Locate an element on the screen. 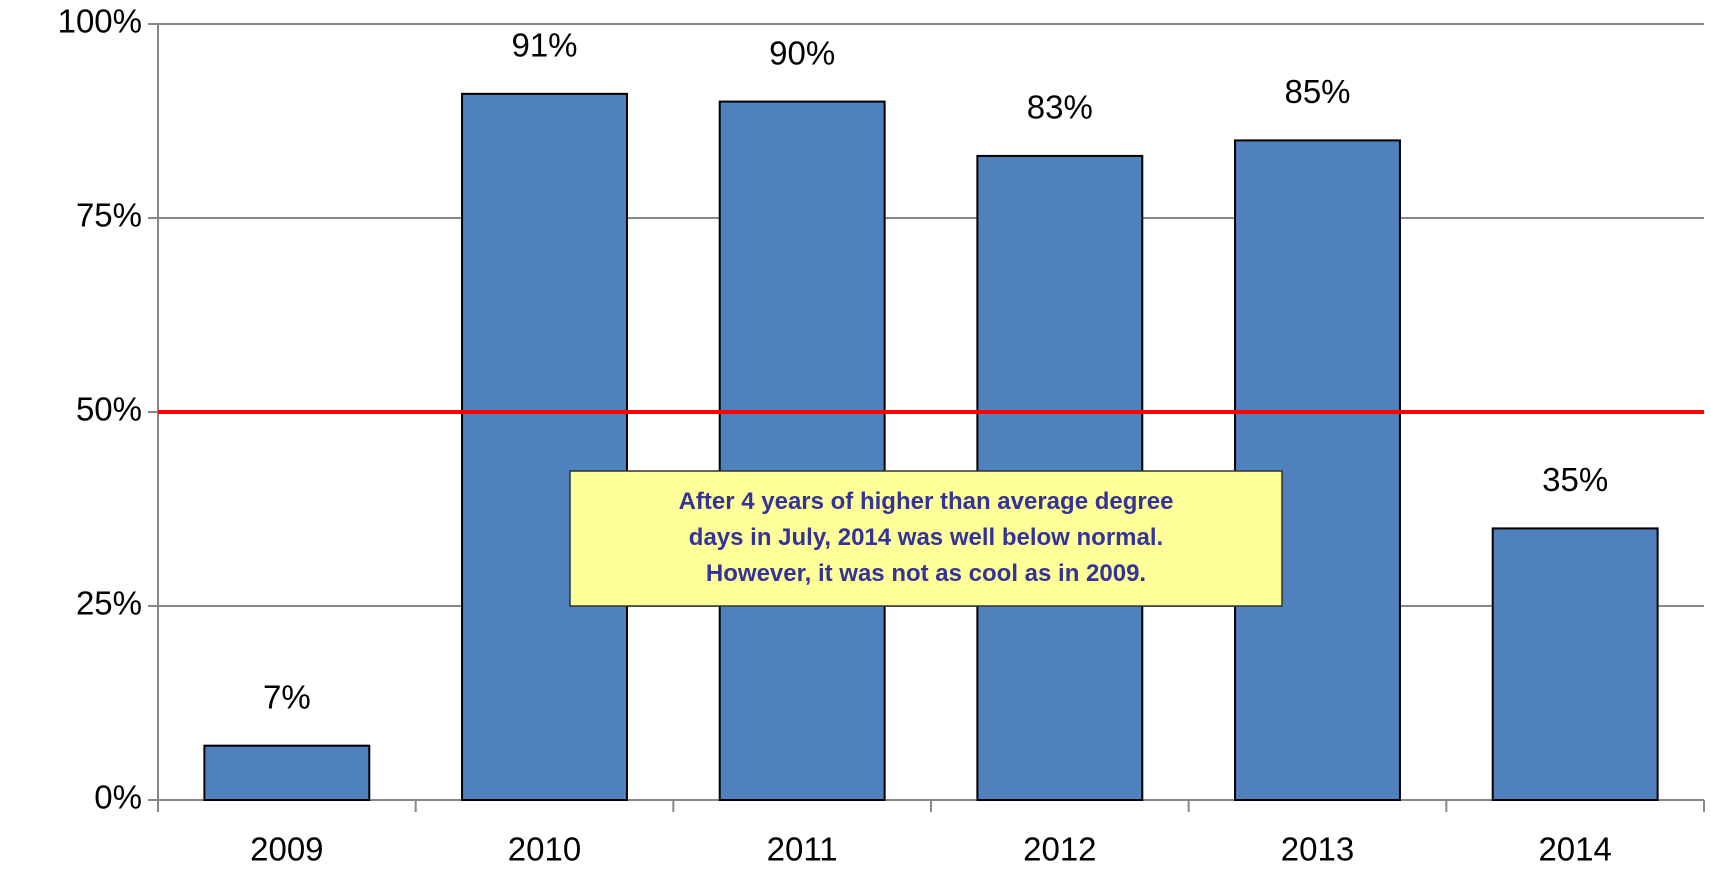  y-tick-label: 25% is located at coordinates (109, 603).